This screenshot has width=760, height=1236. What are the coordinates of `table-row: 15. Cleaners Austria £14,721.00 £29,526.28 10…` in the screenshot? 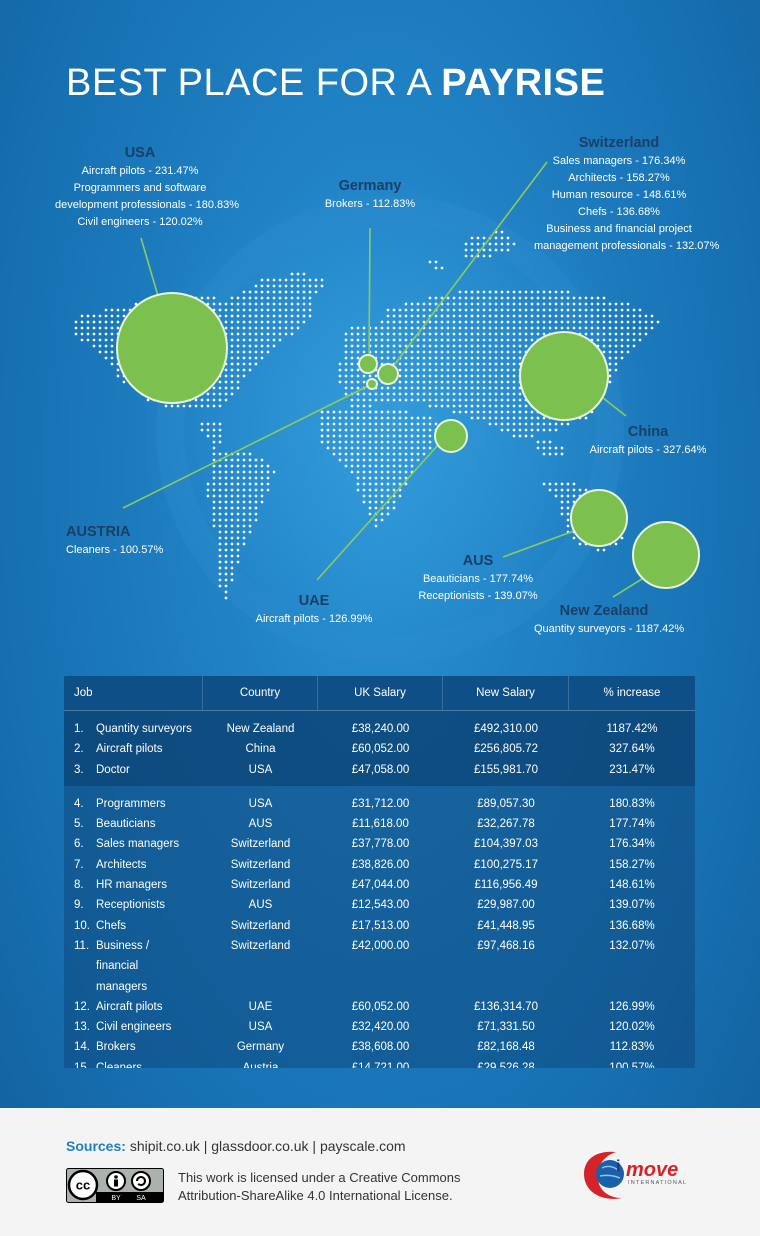 It's located at (379, 1063).